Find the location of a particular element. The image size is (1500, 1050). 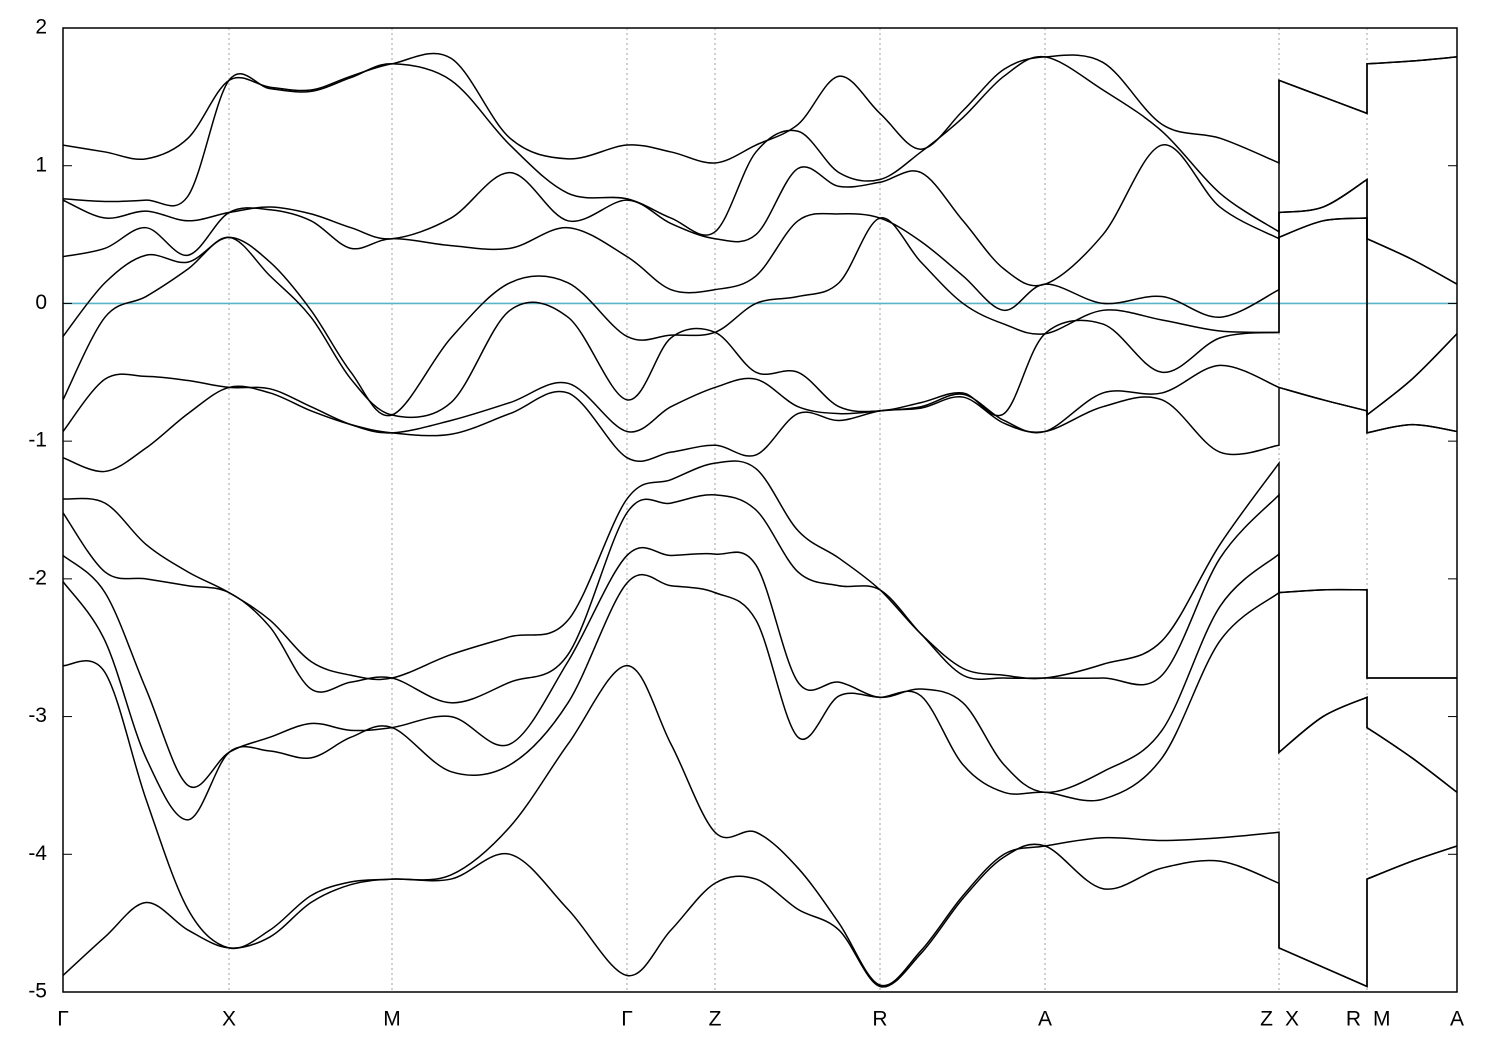

y-tick-label: -3 is located at coordinates (37, 715).